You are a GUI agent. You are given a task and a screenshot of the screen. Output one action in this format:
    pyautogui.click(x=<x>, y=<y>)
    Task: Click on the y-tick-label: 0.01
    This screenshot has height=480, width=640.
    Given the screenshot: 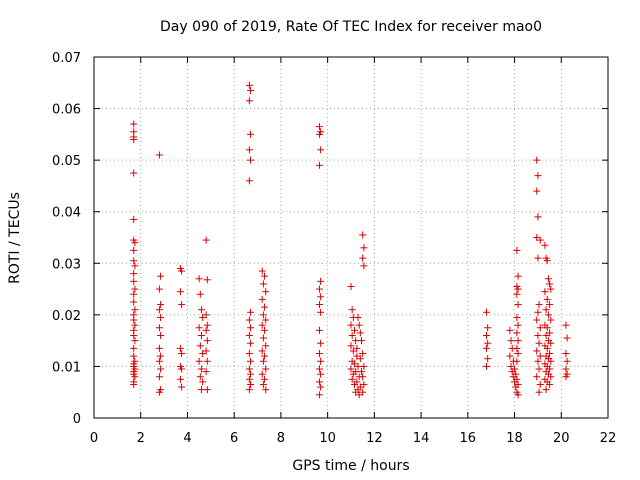 What is the action you would take?
    pyautogui.click(x=66, y=367)
    